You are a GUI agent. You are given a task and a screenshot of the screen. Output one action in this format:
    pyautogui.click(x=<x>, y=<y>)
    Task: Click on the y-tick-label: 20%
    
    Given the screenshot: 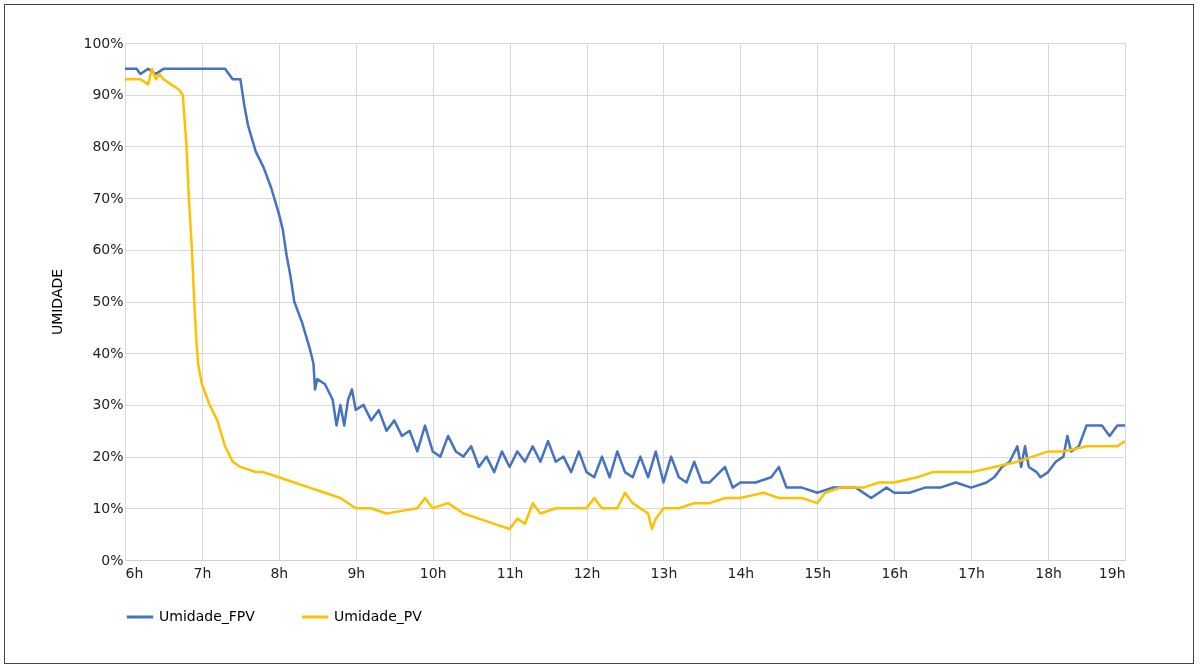 What is the action you would take?
    pyautogui.click(x=108, y=456)
    